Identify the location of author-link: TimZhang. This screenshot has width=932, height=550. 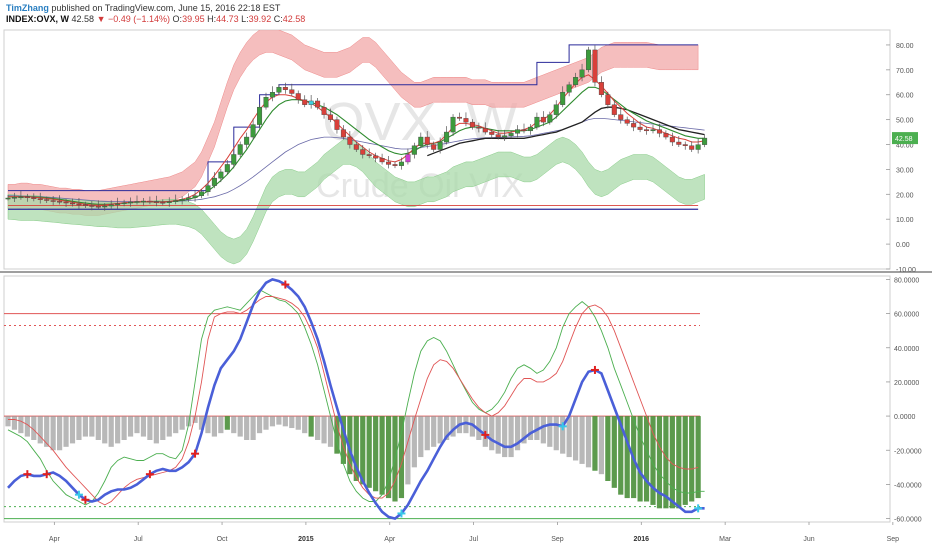
(27, 8).